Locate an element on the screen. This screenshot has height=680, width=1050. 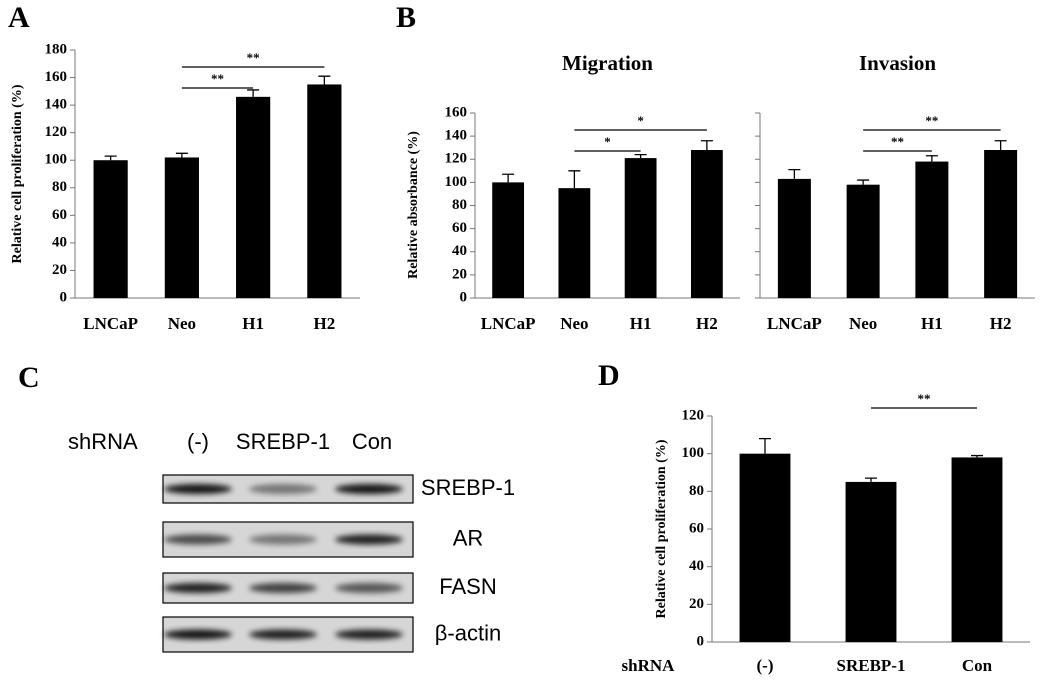
x-axis-label: shRNA is located at coordinates (649, 665).